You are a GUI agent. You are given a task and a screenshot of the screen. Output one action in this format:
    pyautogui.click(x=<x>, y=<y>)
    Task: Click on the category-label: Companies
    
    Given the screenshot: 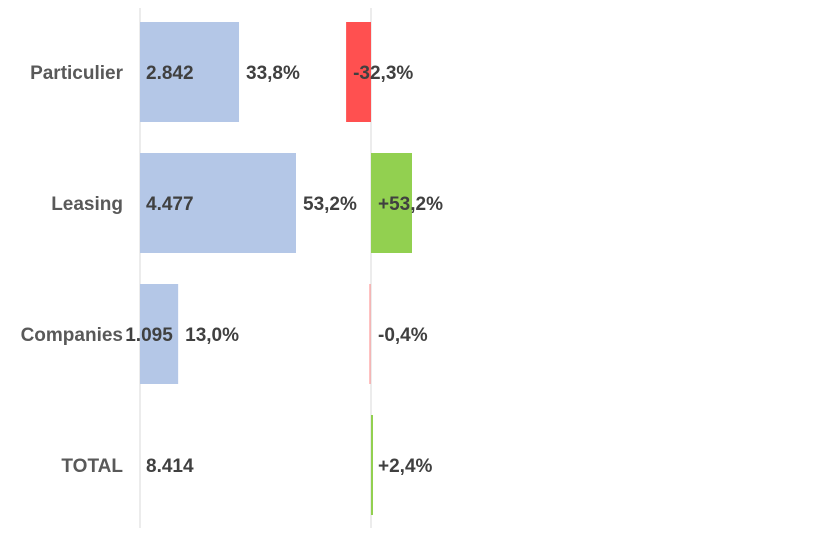 What is the action you would take?
    pyautogui.click(x=72, y=335)
    